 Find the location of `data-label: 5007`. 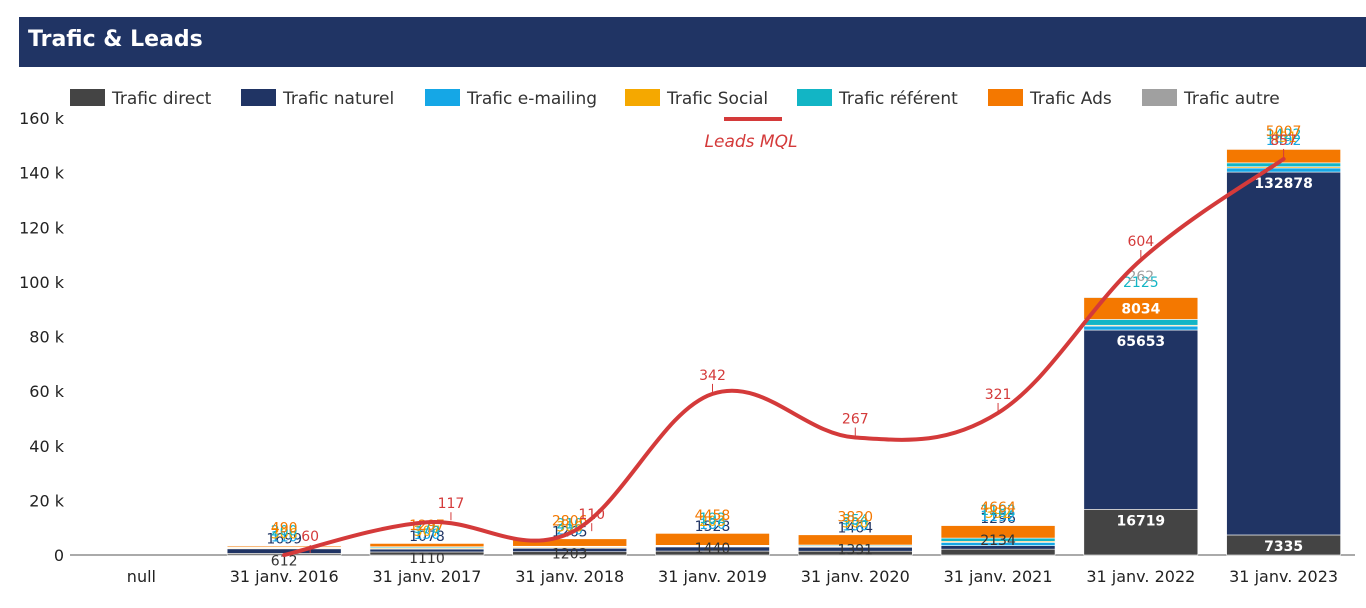

data-label: 5007 is located at coordinates (1284, 132).